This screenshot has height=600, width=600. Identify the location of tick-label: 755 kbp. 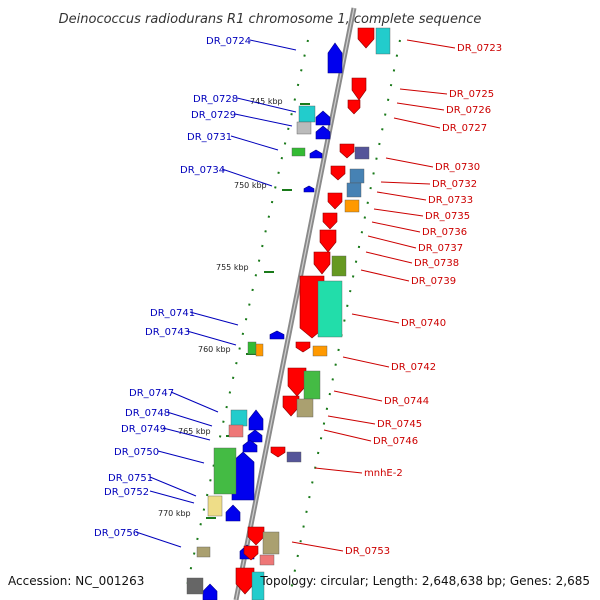
(232, 267).